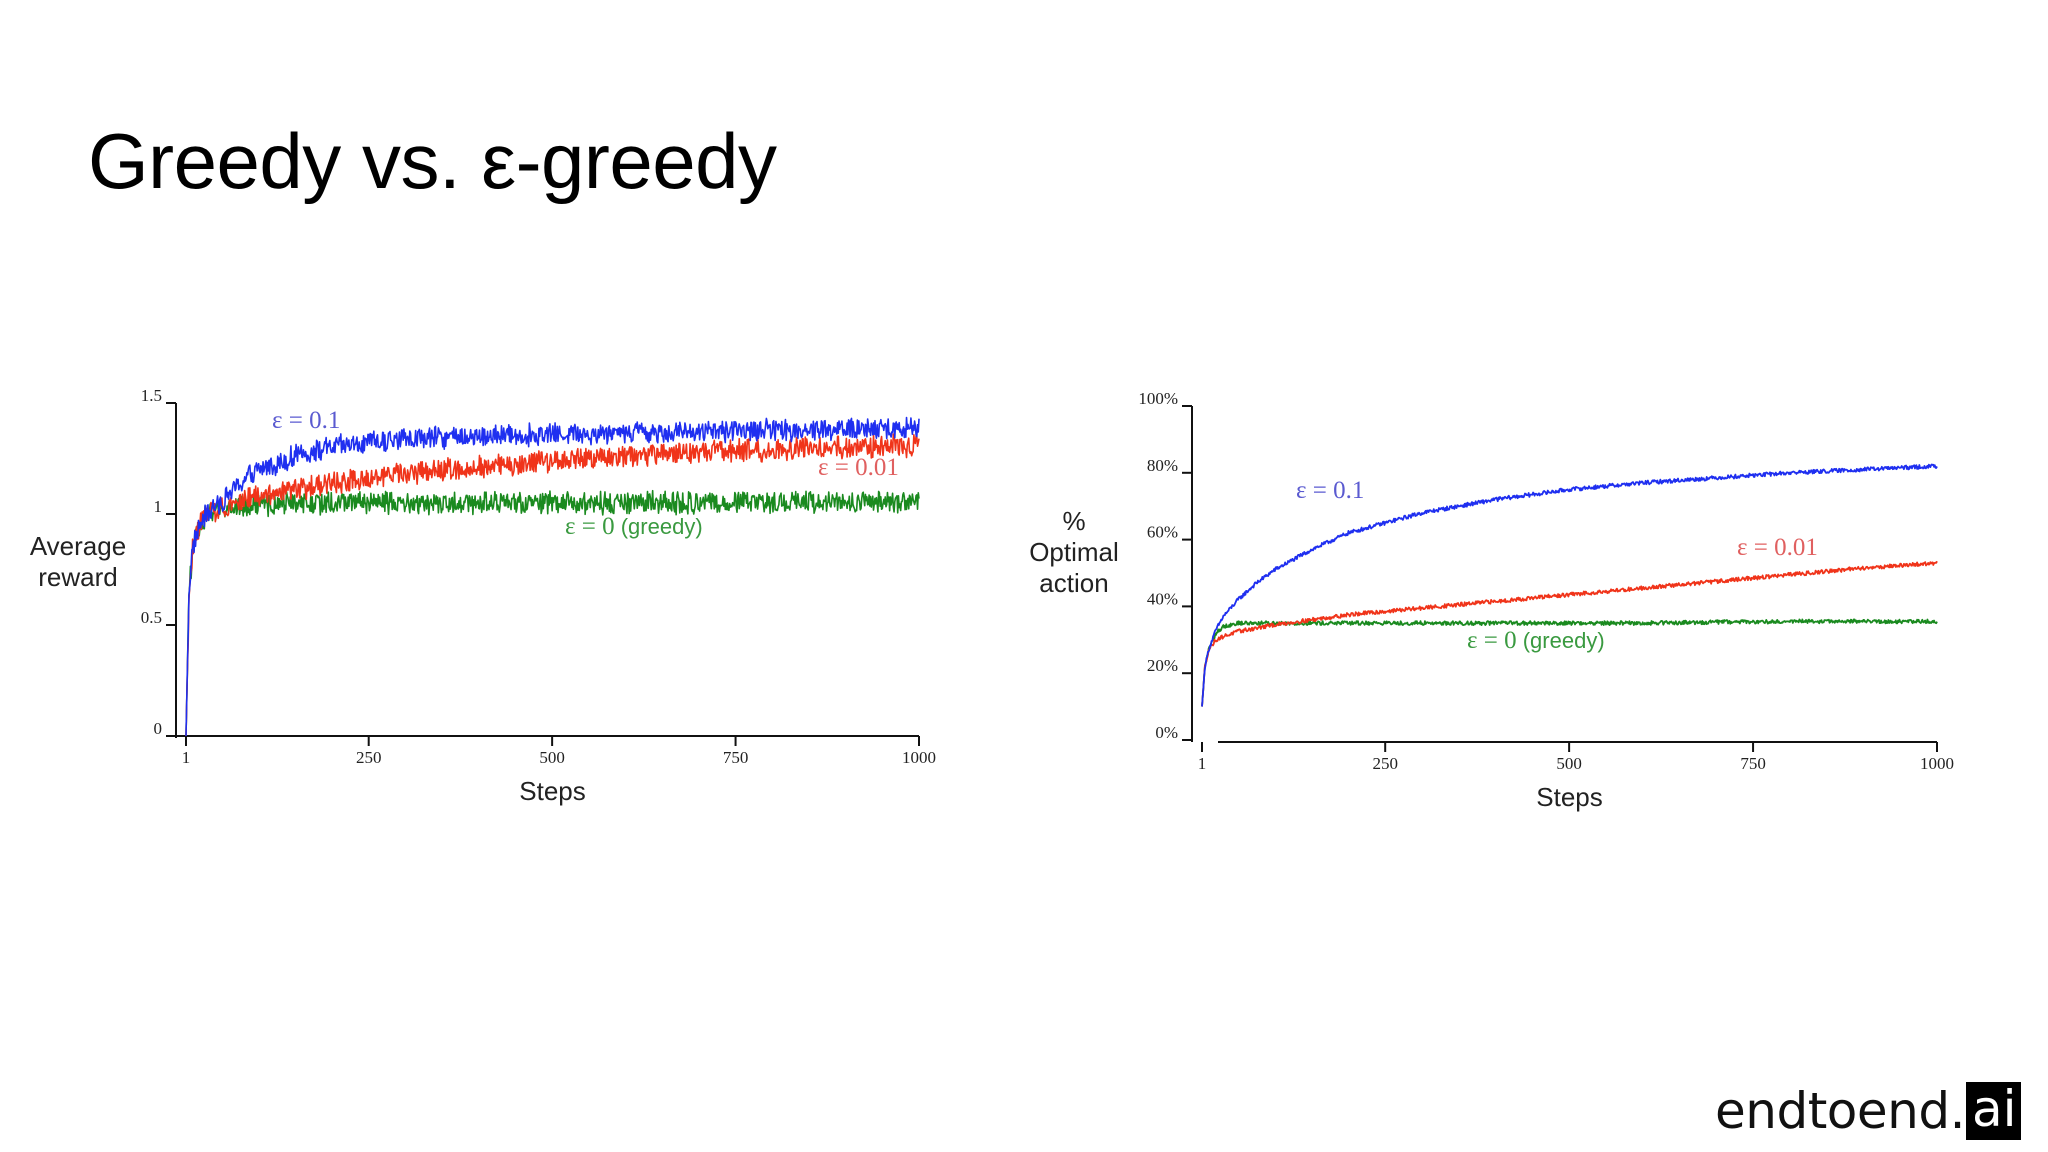 Image resolution: width=2048 pixels, height=1152 pixels. Describe the element at coordinates (1165, 565) in the screenshot. I see `y-axis: 0% 20% 40% 60% 80% 100%` at that location.